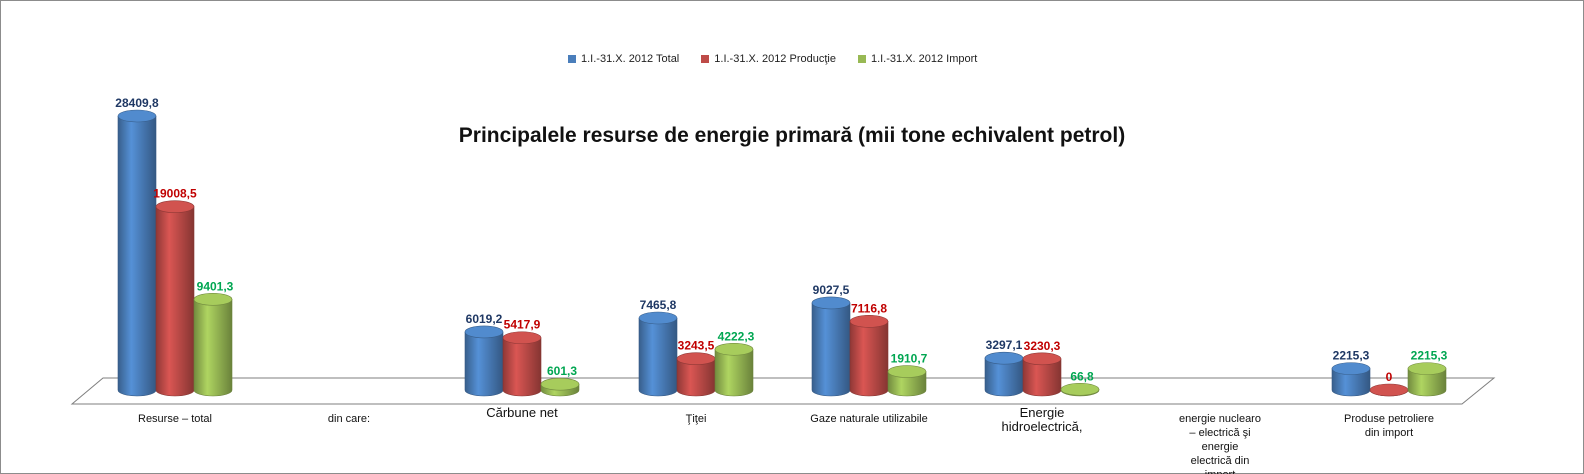 The width and height of the screenshot is (1584, 474). What do you see at coordinates (349, 419) in the screenshot?
I see `category-label-1: din care:` at bounding box center [349, 419].